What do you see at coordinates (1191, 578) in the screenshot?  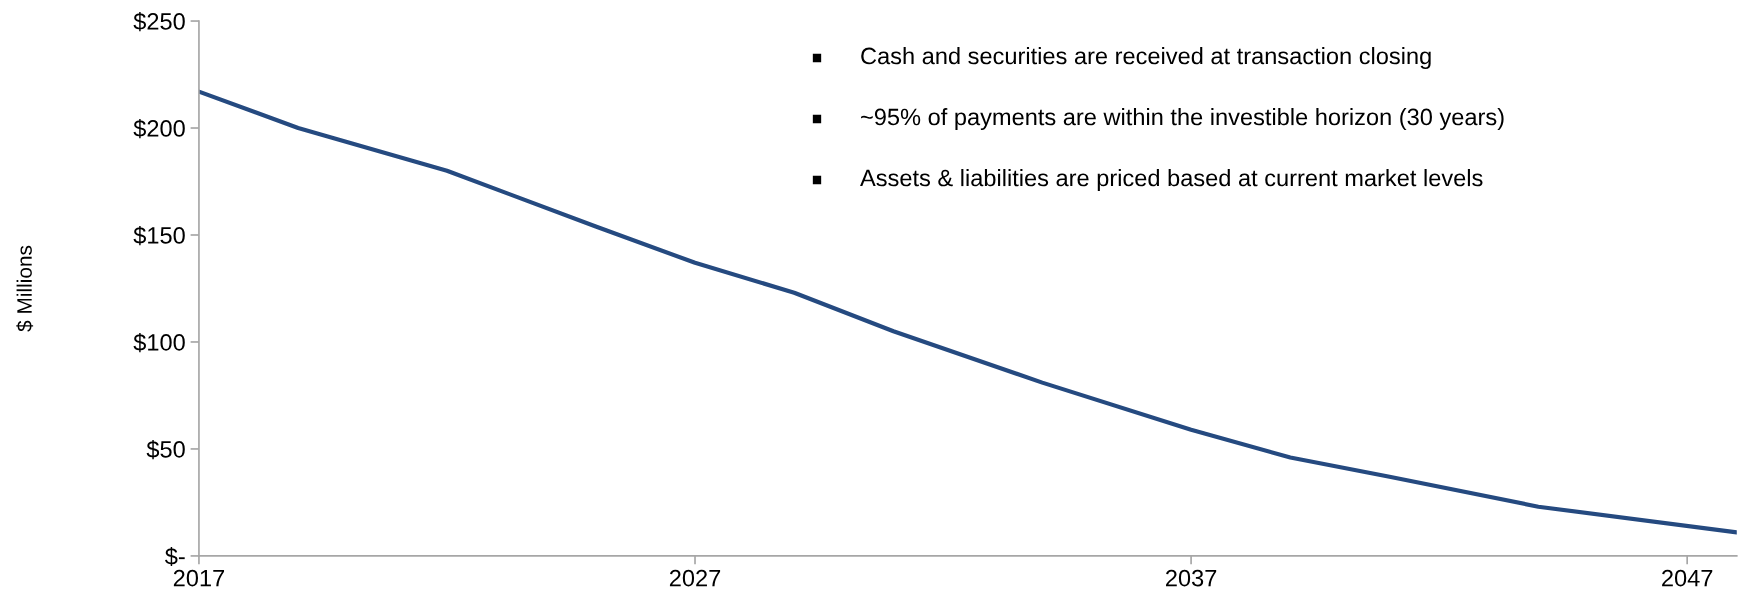 I see `x-tick-label: 2037` at bounding box center [1191, 578].